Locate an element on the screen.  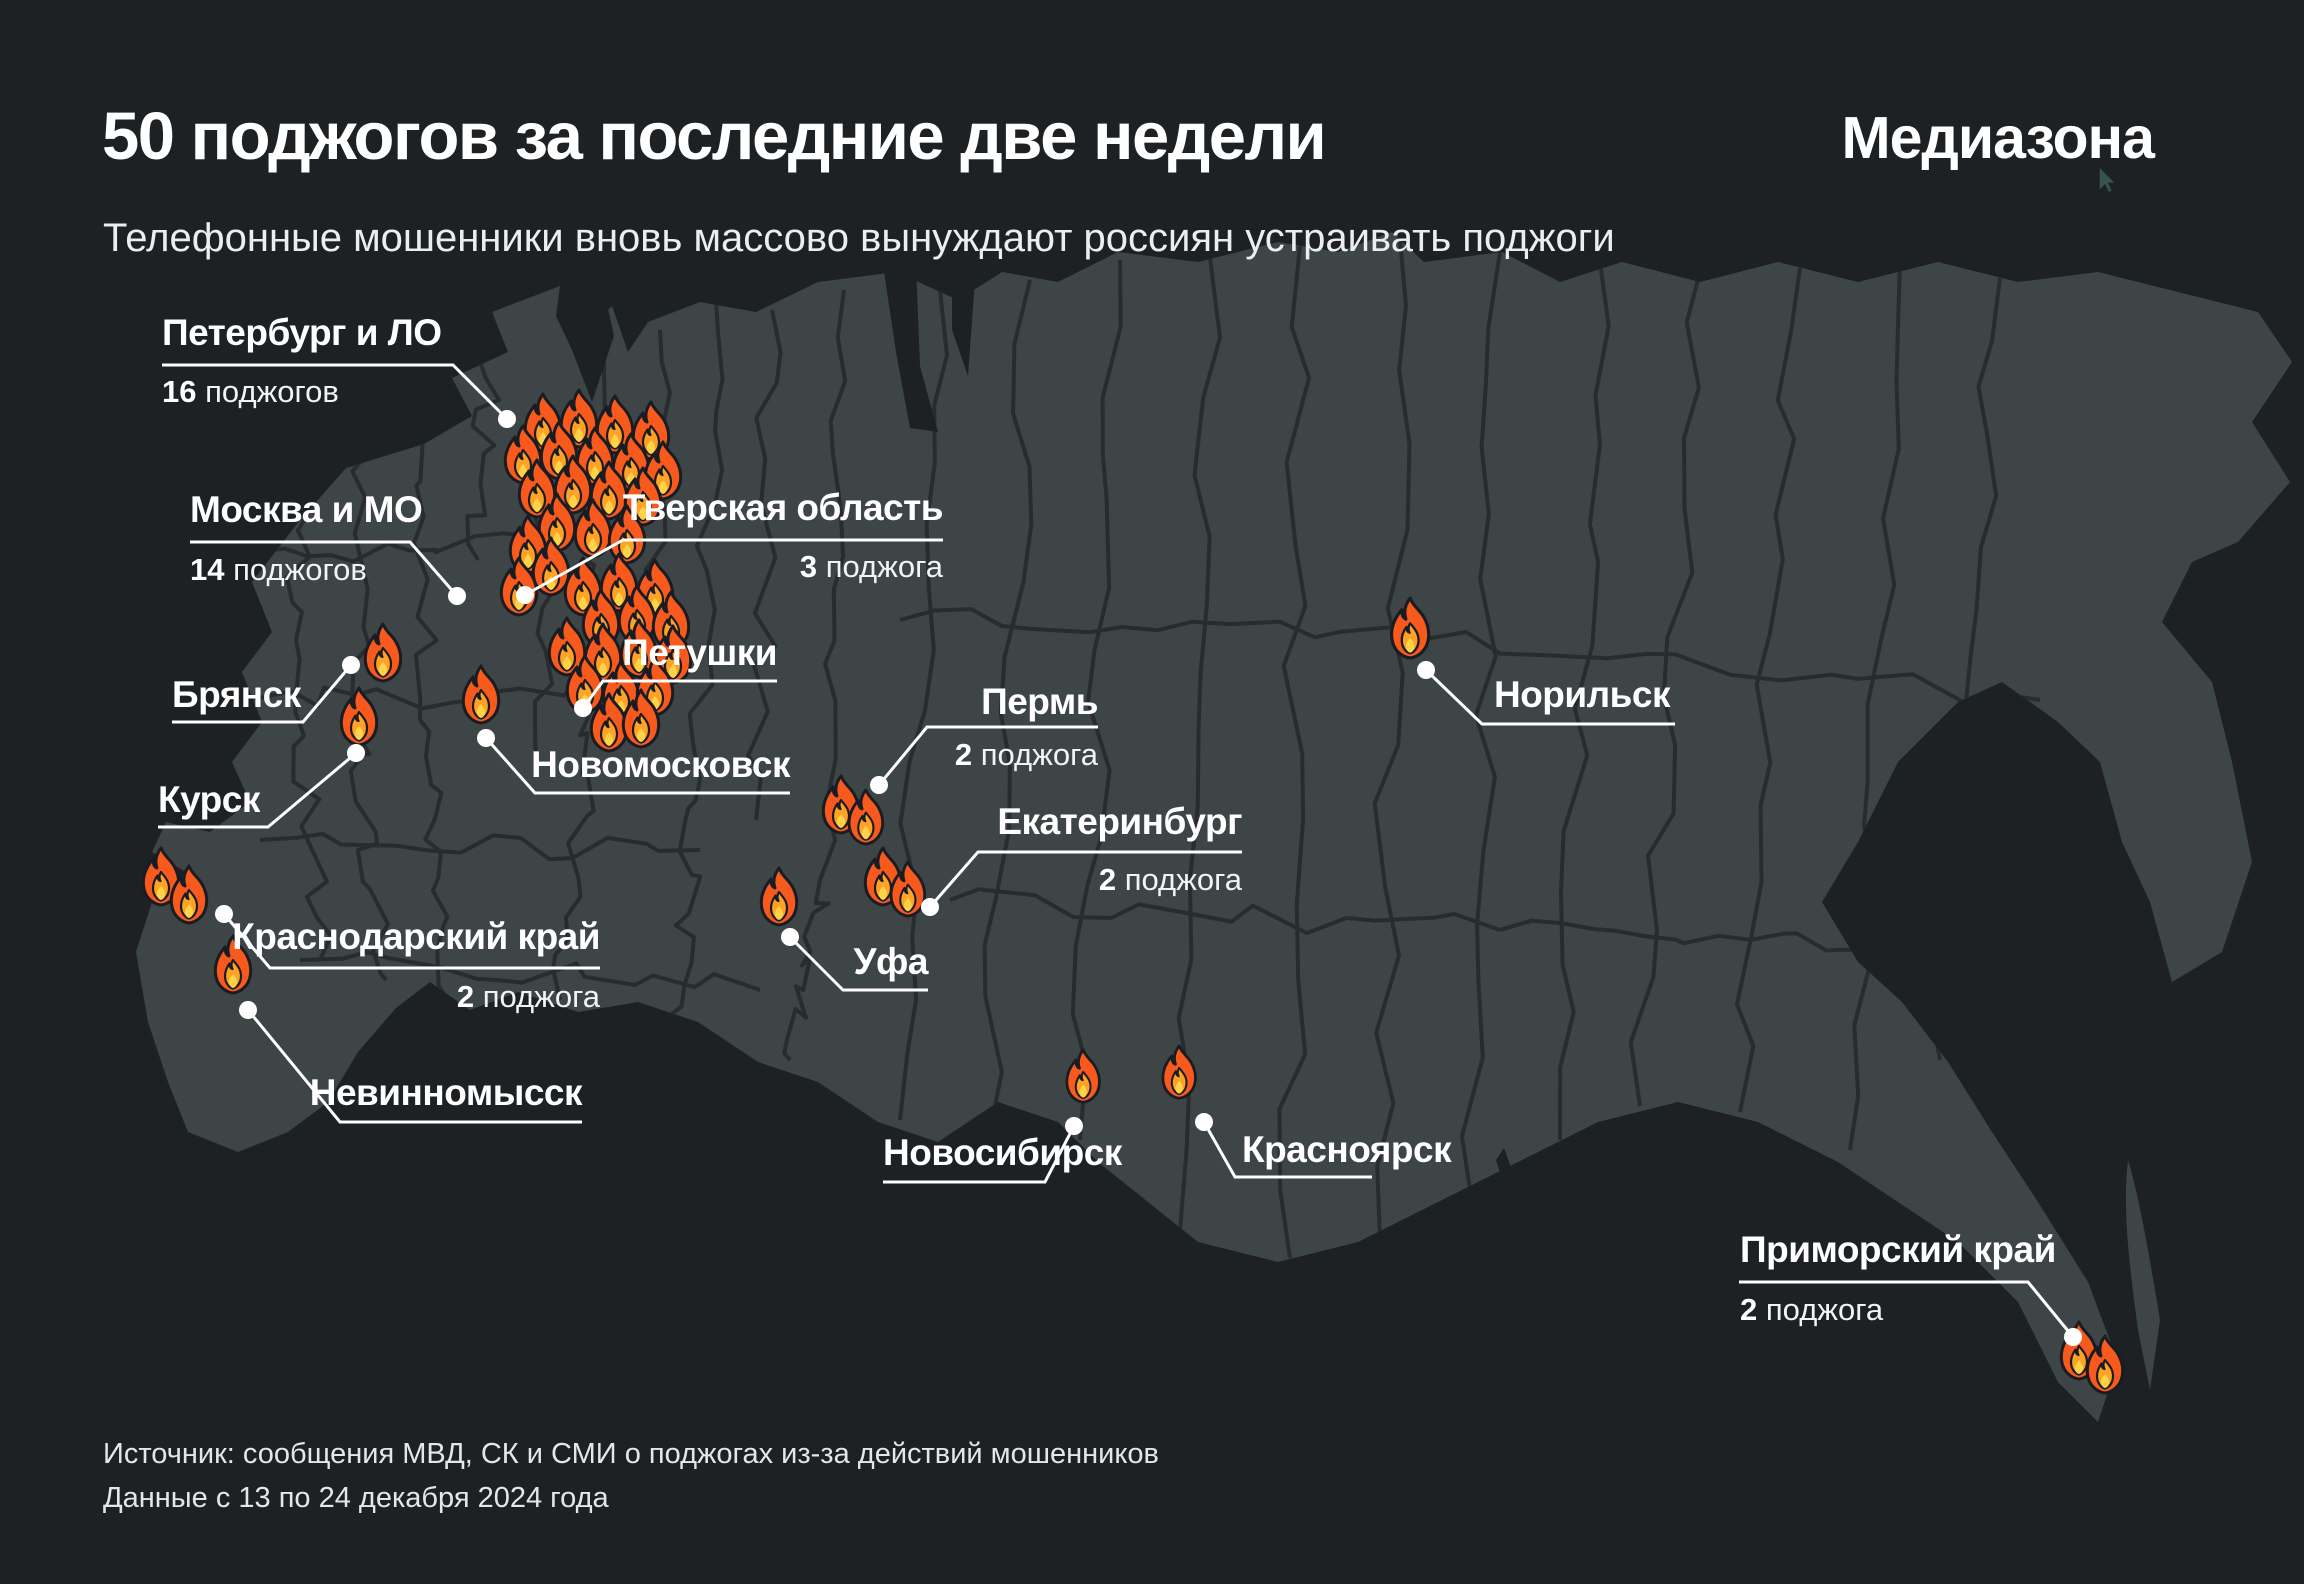
region-count: 14 поджогов is located at coordinates (278, 569).